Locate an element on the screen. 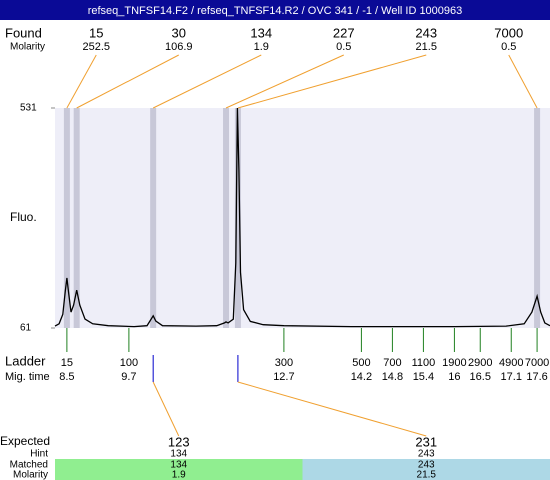  found-size: 227 is located at coordinates (344, 32).